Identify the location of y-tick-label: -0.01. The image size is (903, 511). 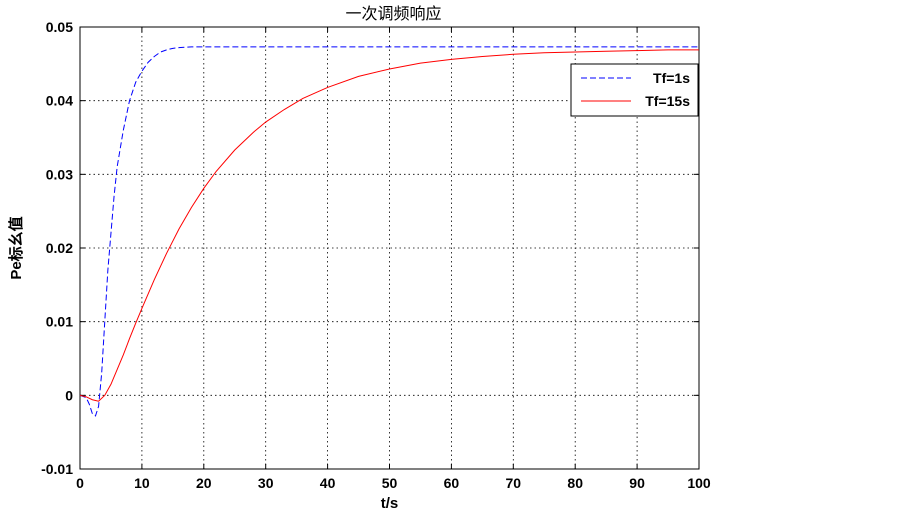
(57, 469).